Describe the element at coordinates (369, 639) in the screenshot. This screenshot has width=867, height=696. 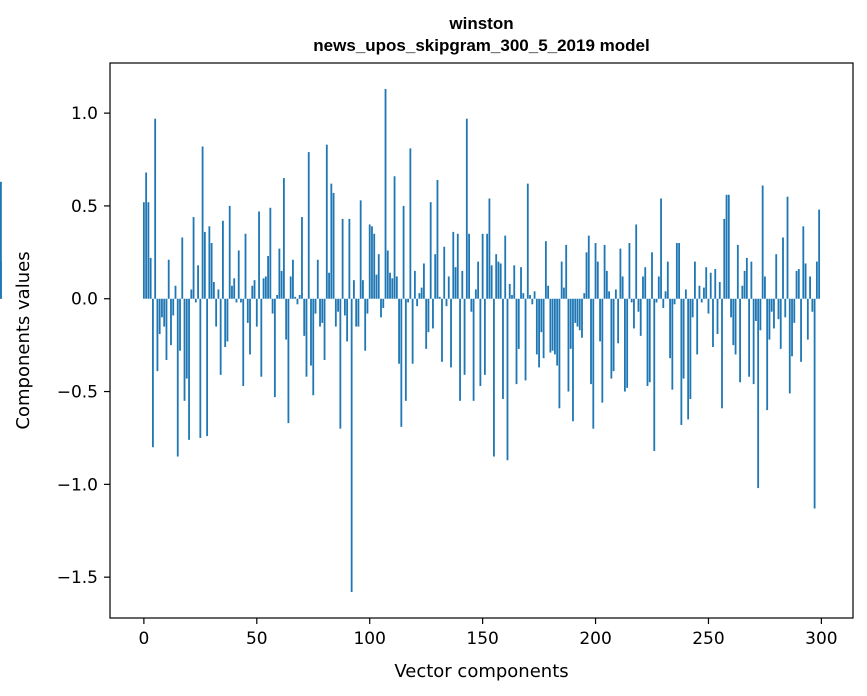
I see `x-tick-label: 100` at that location.